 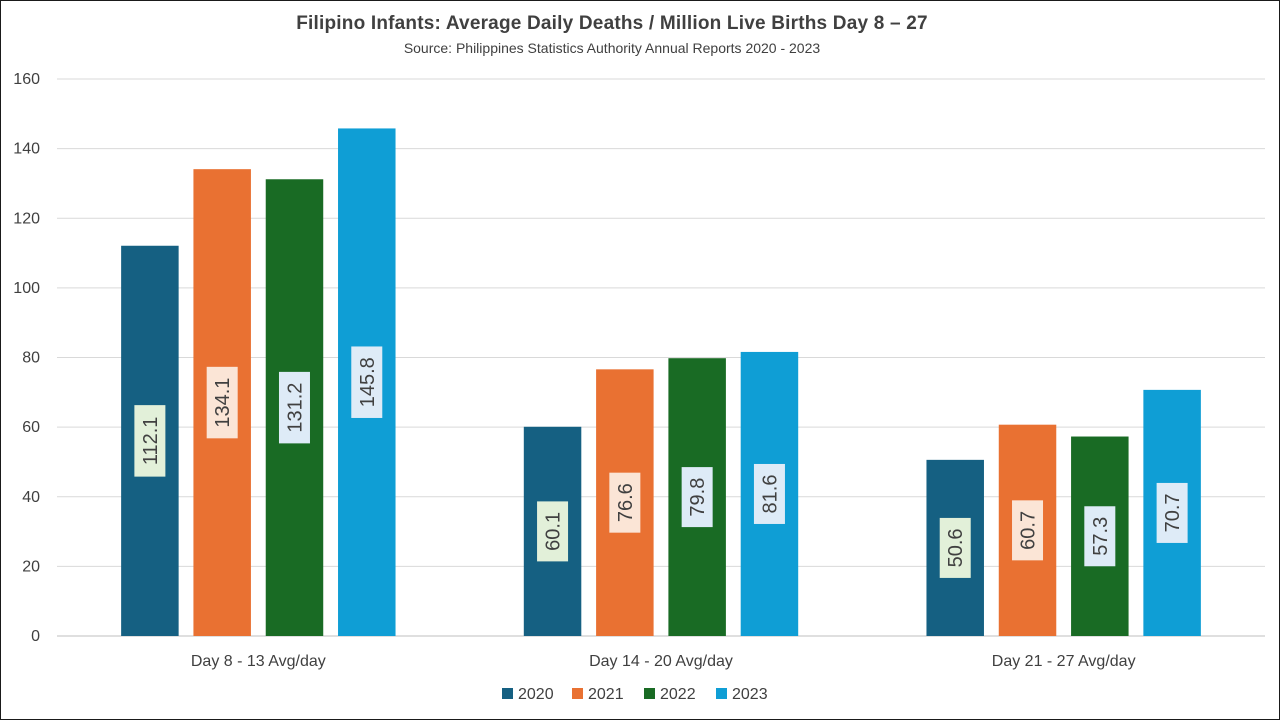 I want to click on data-label-value: 134.1, so click(x=223, y=403).